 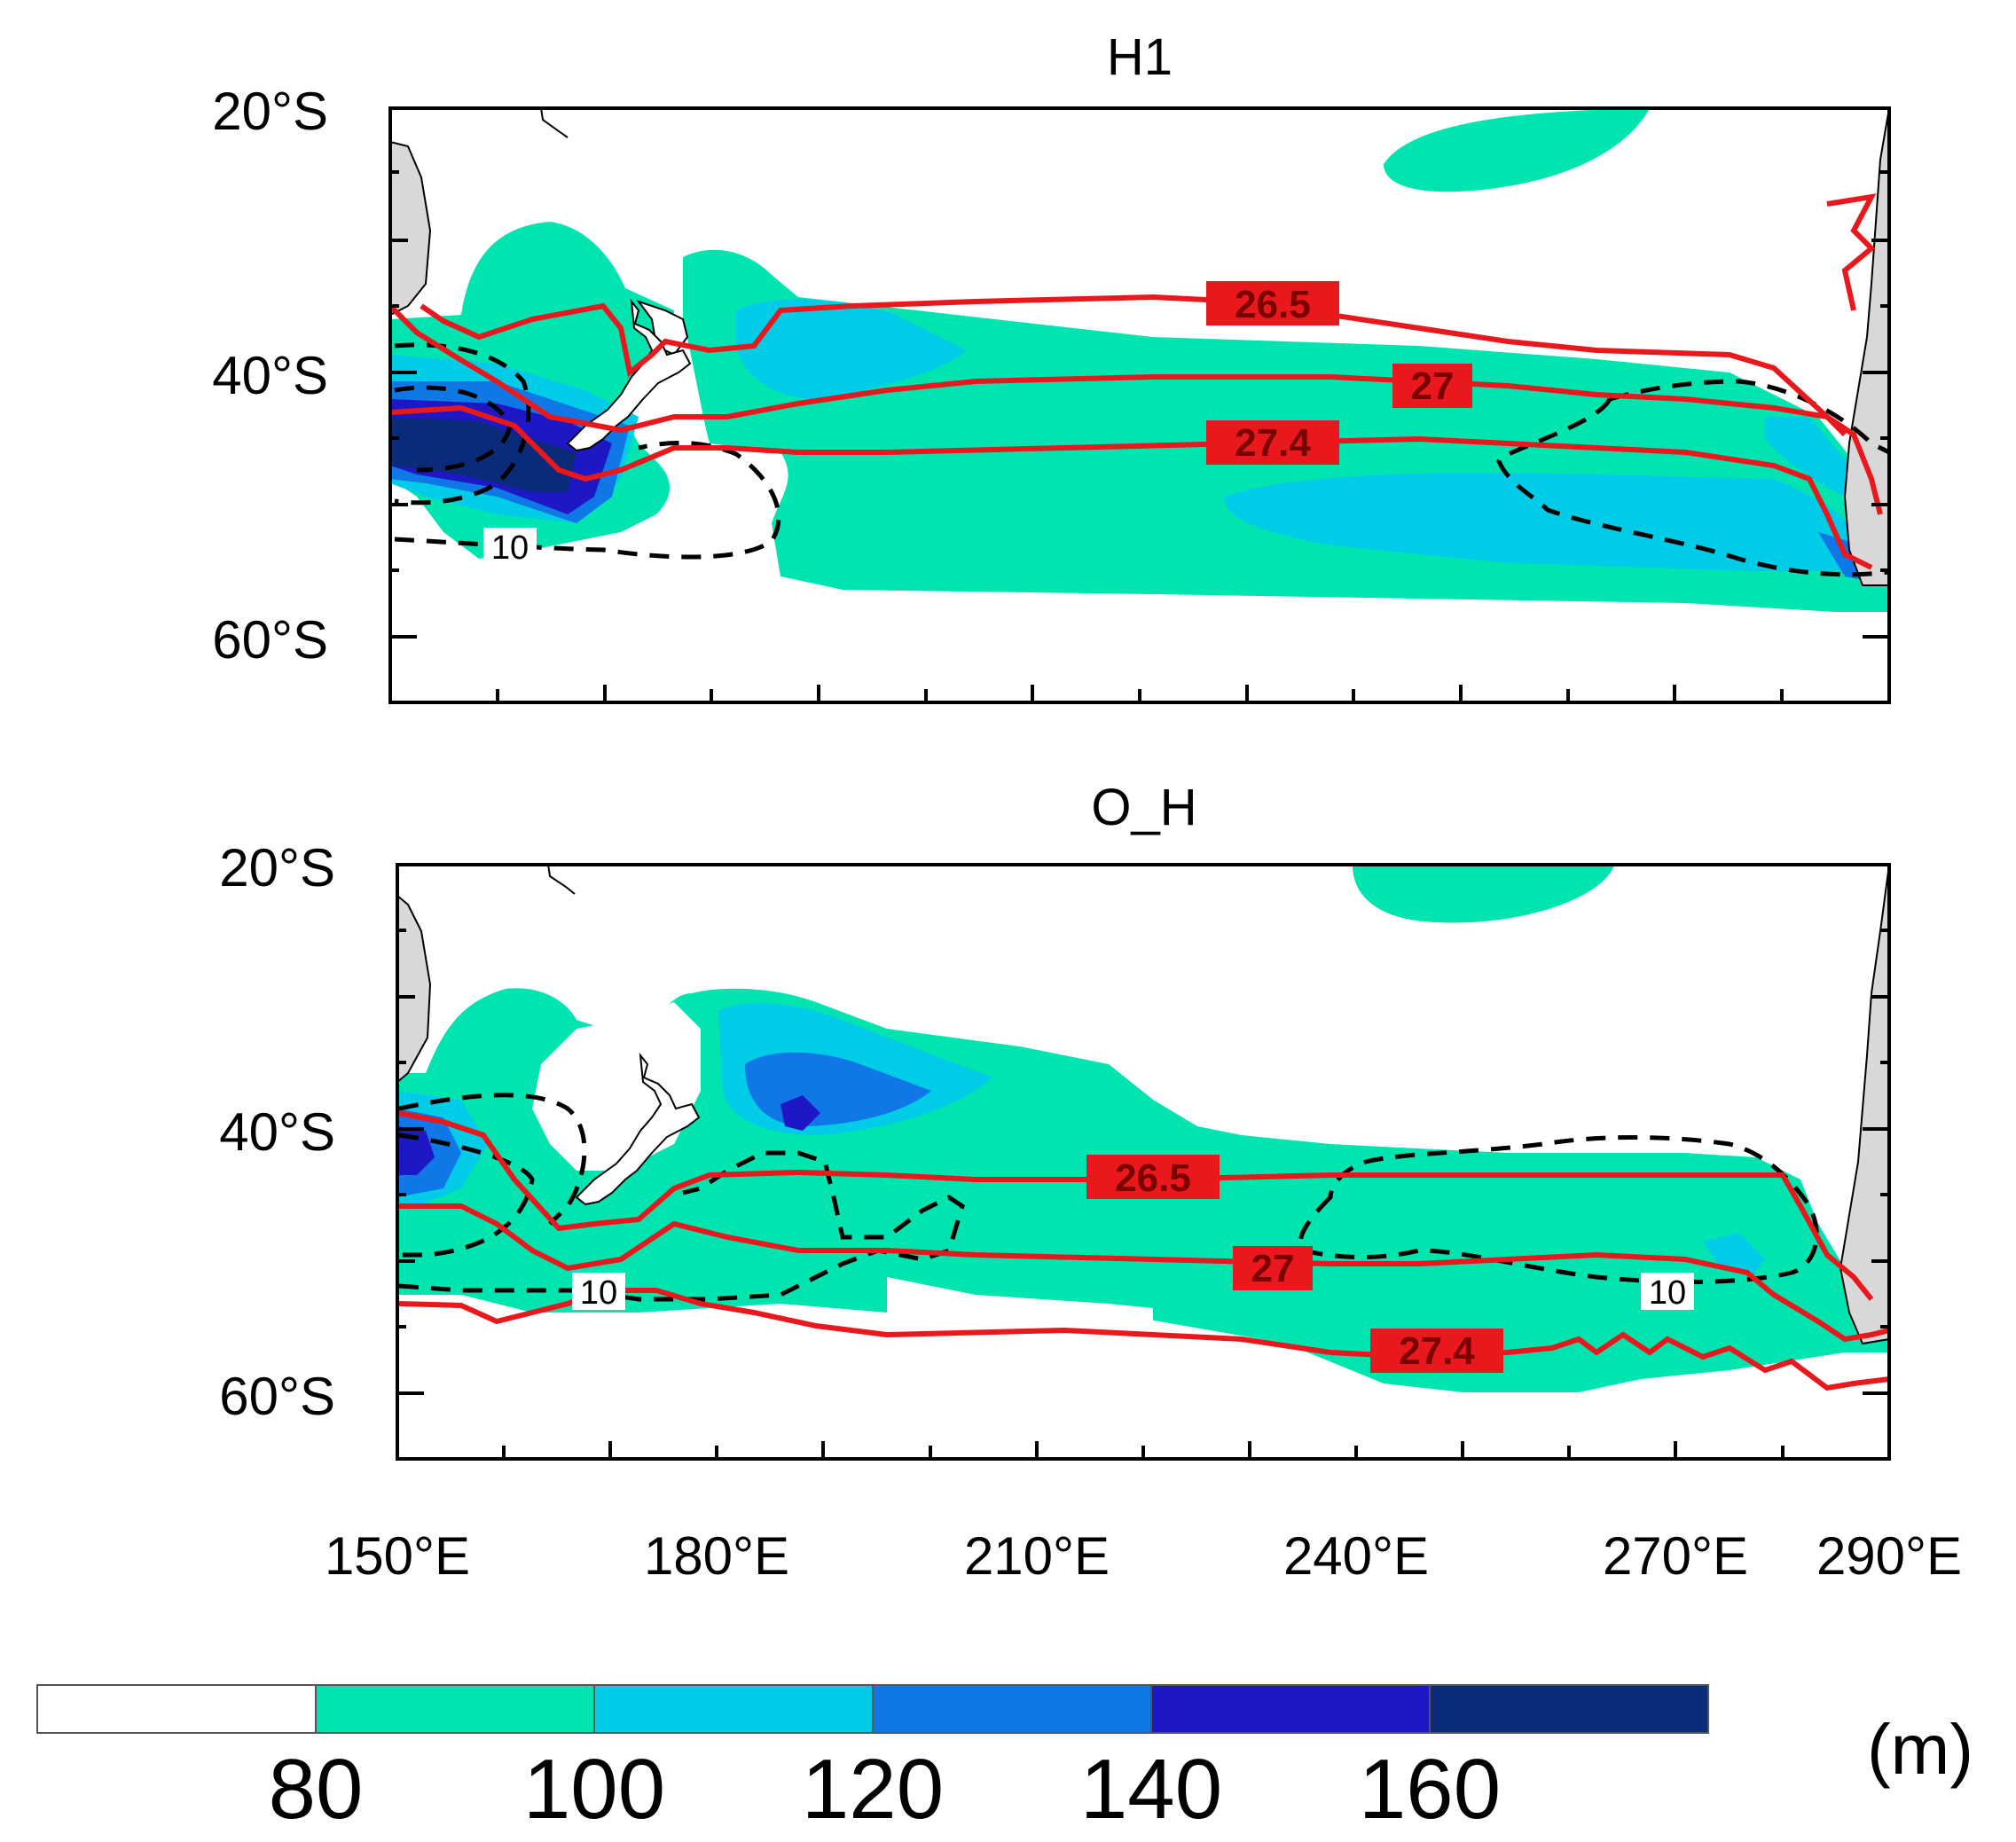 I want to click on lon-label-270e: 270°E, so click(x=1676, y=1556).